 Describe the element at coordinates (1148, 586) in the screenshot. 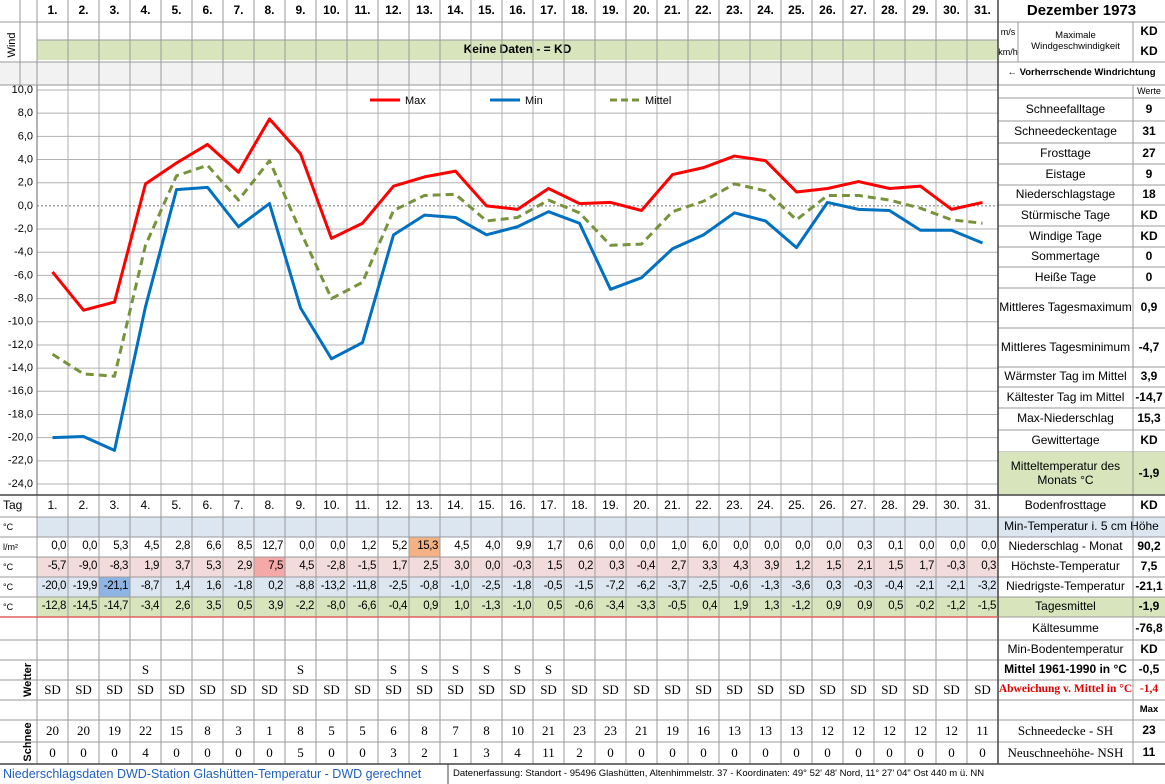

I see `summary-value-box: -21,1` at that location.